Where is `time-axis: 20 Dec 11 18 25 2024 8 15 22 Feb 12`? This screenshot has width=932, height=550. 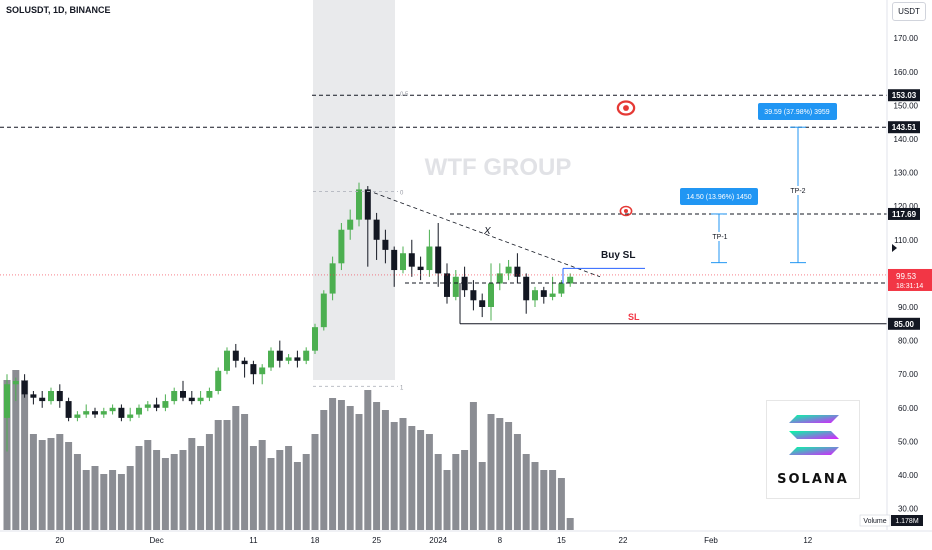
time-axis: 20 Dec 11 18 25 2024 8 15 22 Feb 12 is located at coordinates (433, 540).